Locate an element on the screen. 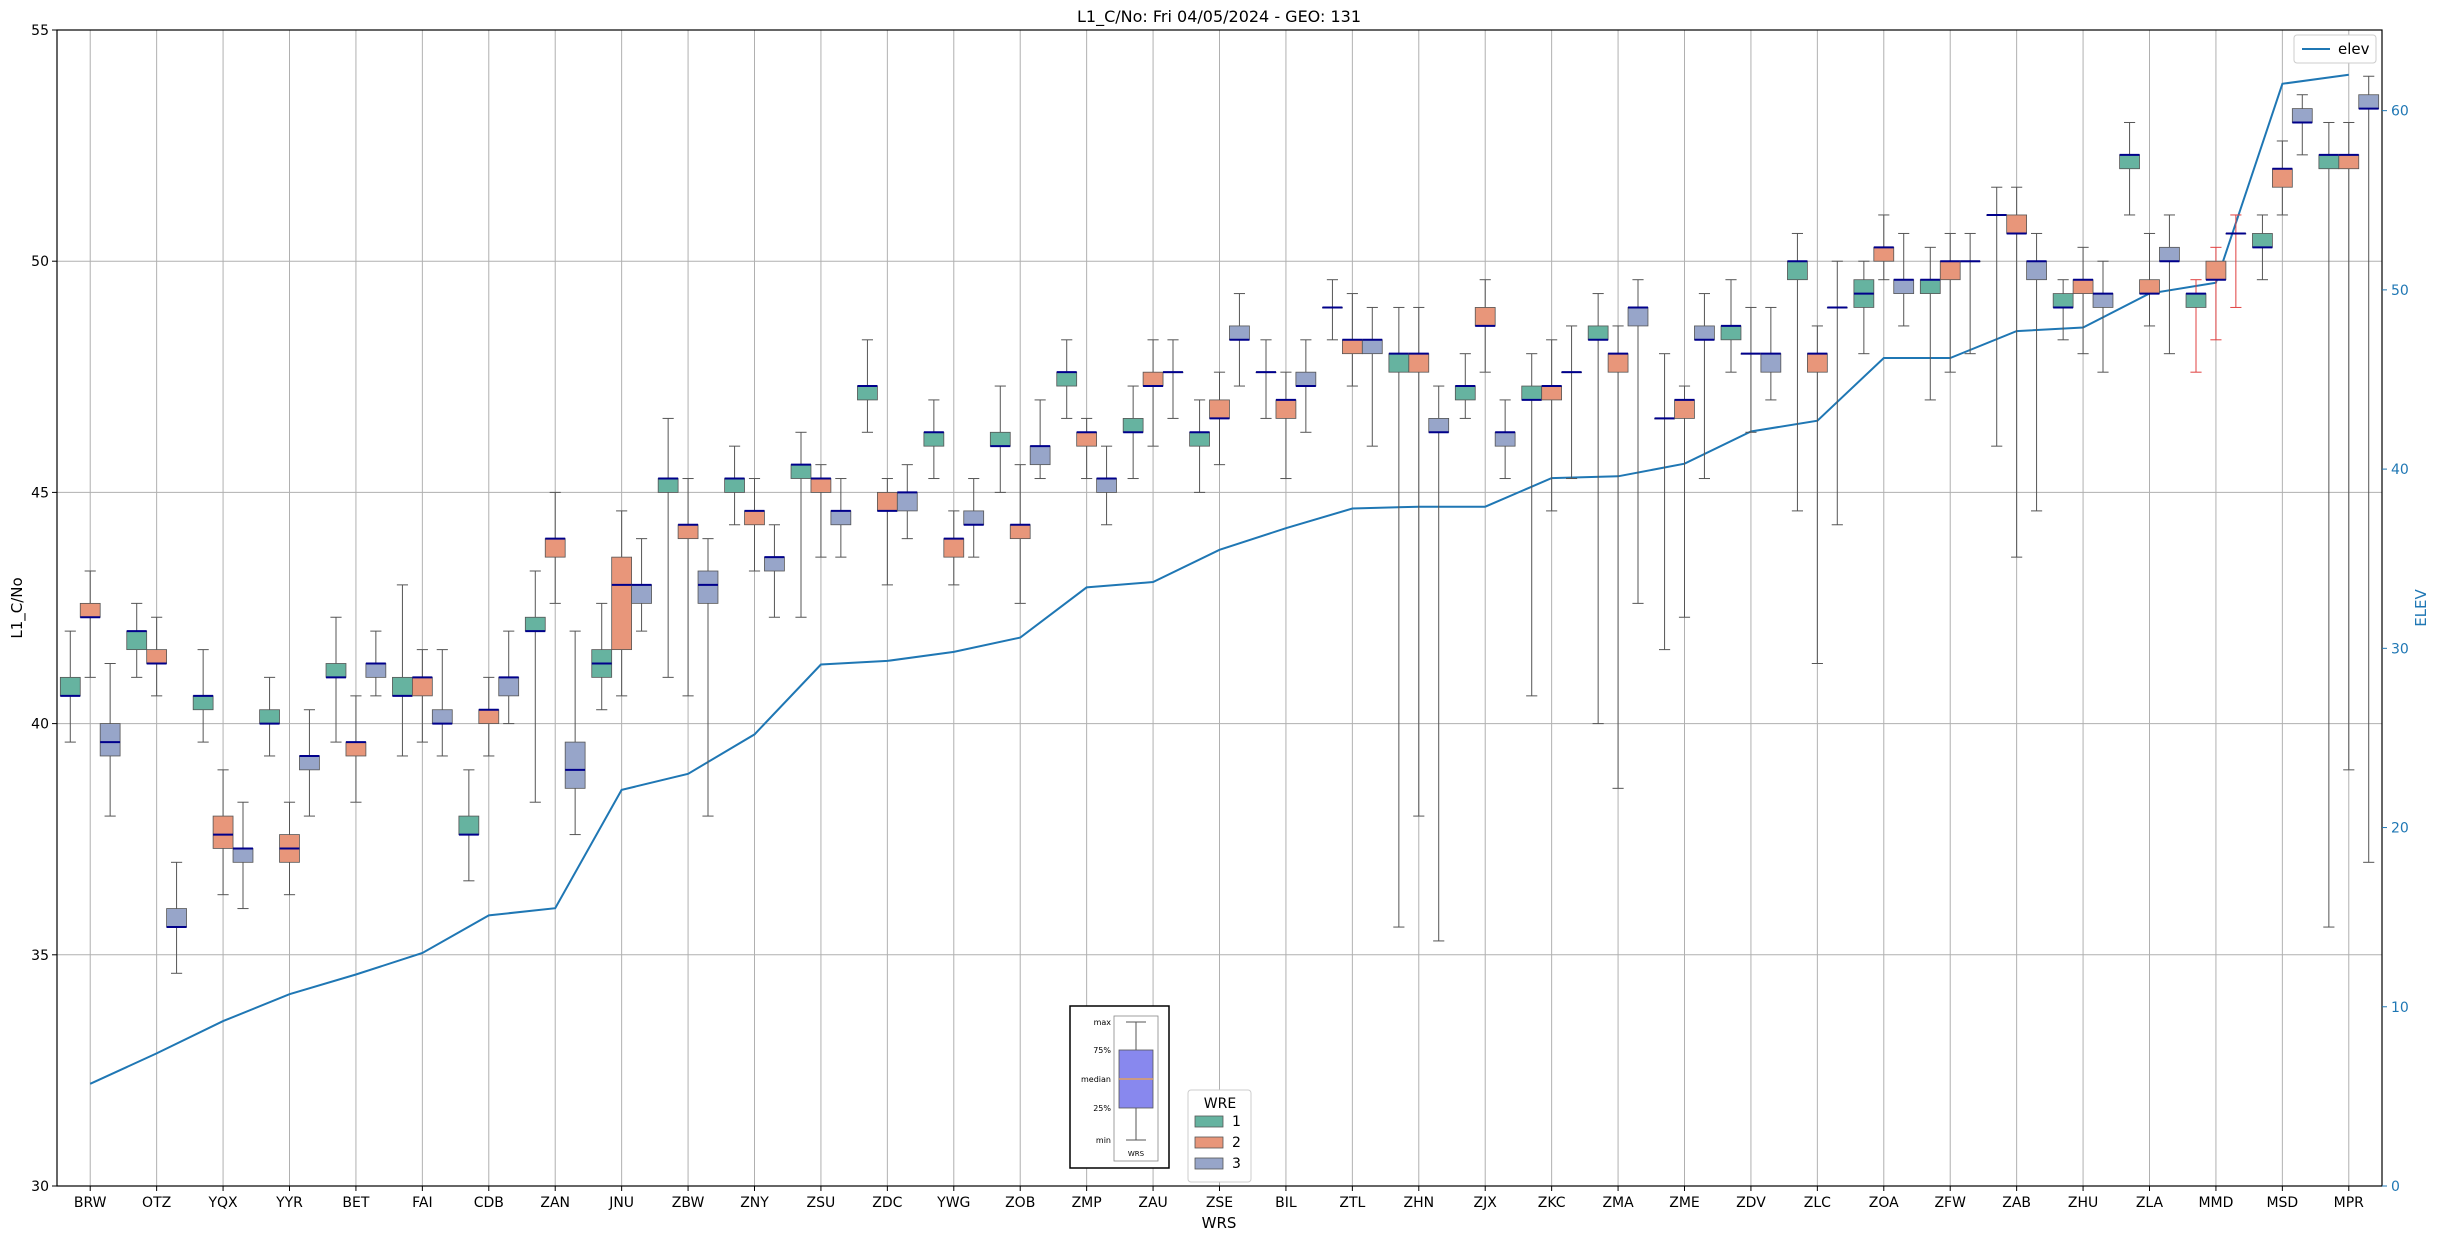 The width and height of the screenshot is (2439, 1238). box-key-inset: max 75% median 25% min WRS is located at coordinates (1119, 1087).